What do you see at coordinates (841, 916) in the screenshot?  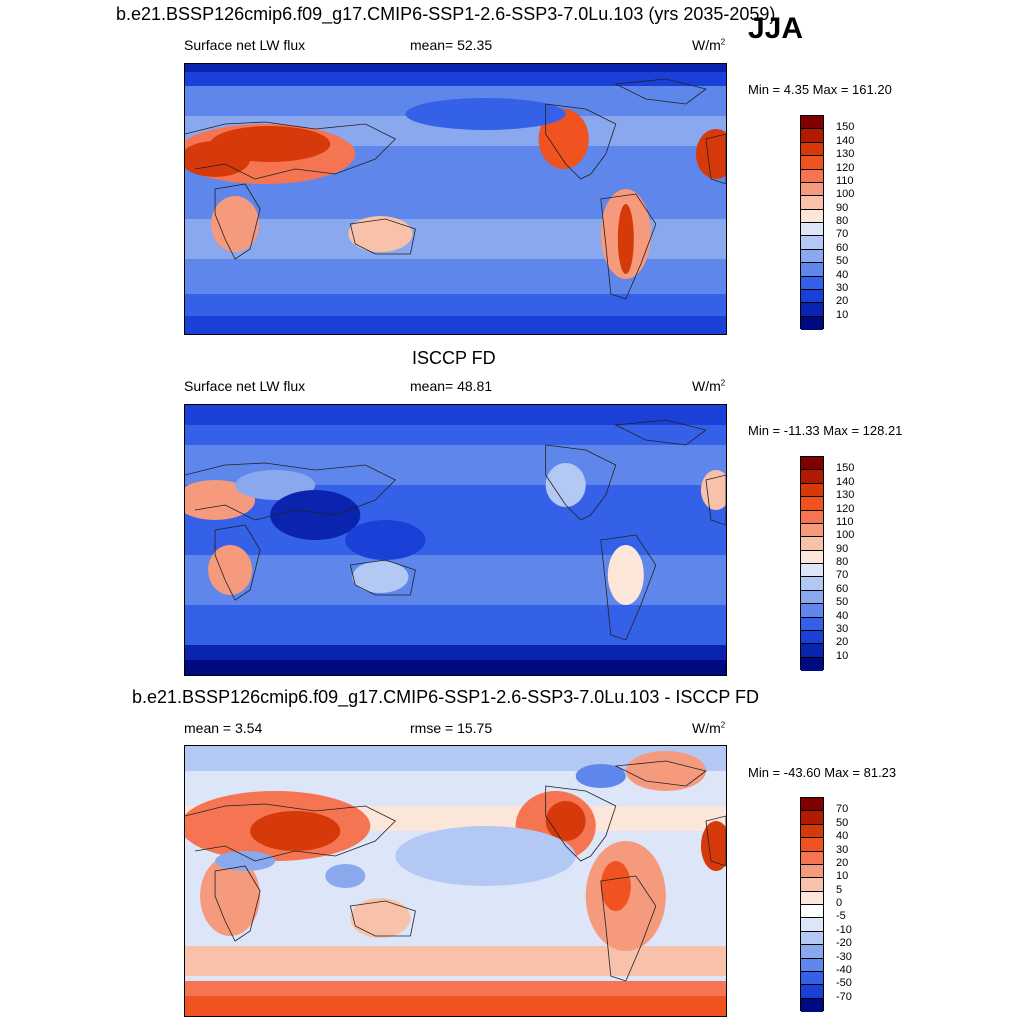 I see `colorbar-tick-label: -5` at bounding box center [841, 916].